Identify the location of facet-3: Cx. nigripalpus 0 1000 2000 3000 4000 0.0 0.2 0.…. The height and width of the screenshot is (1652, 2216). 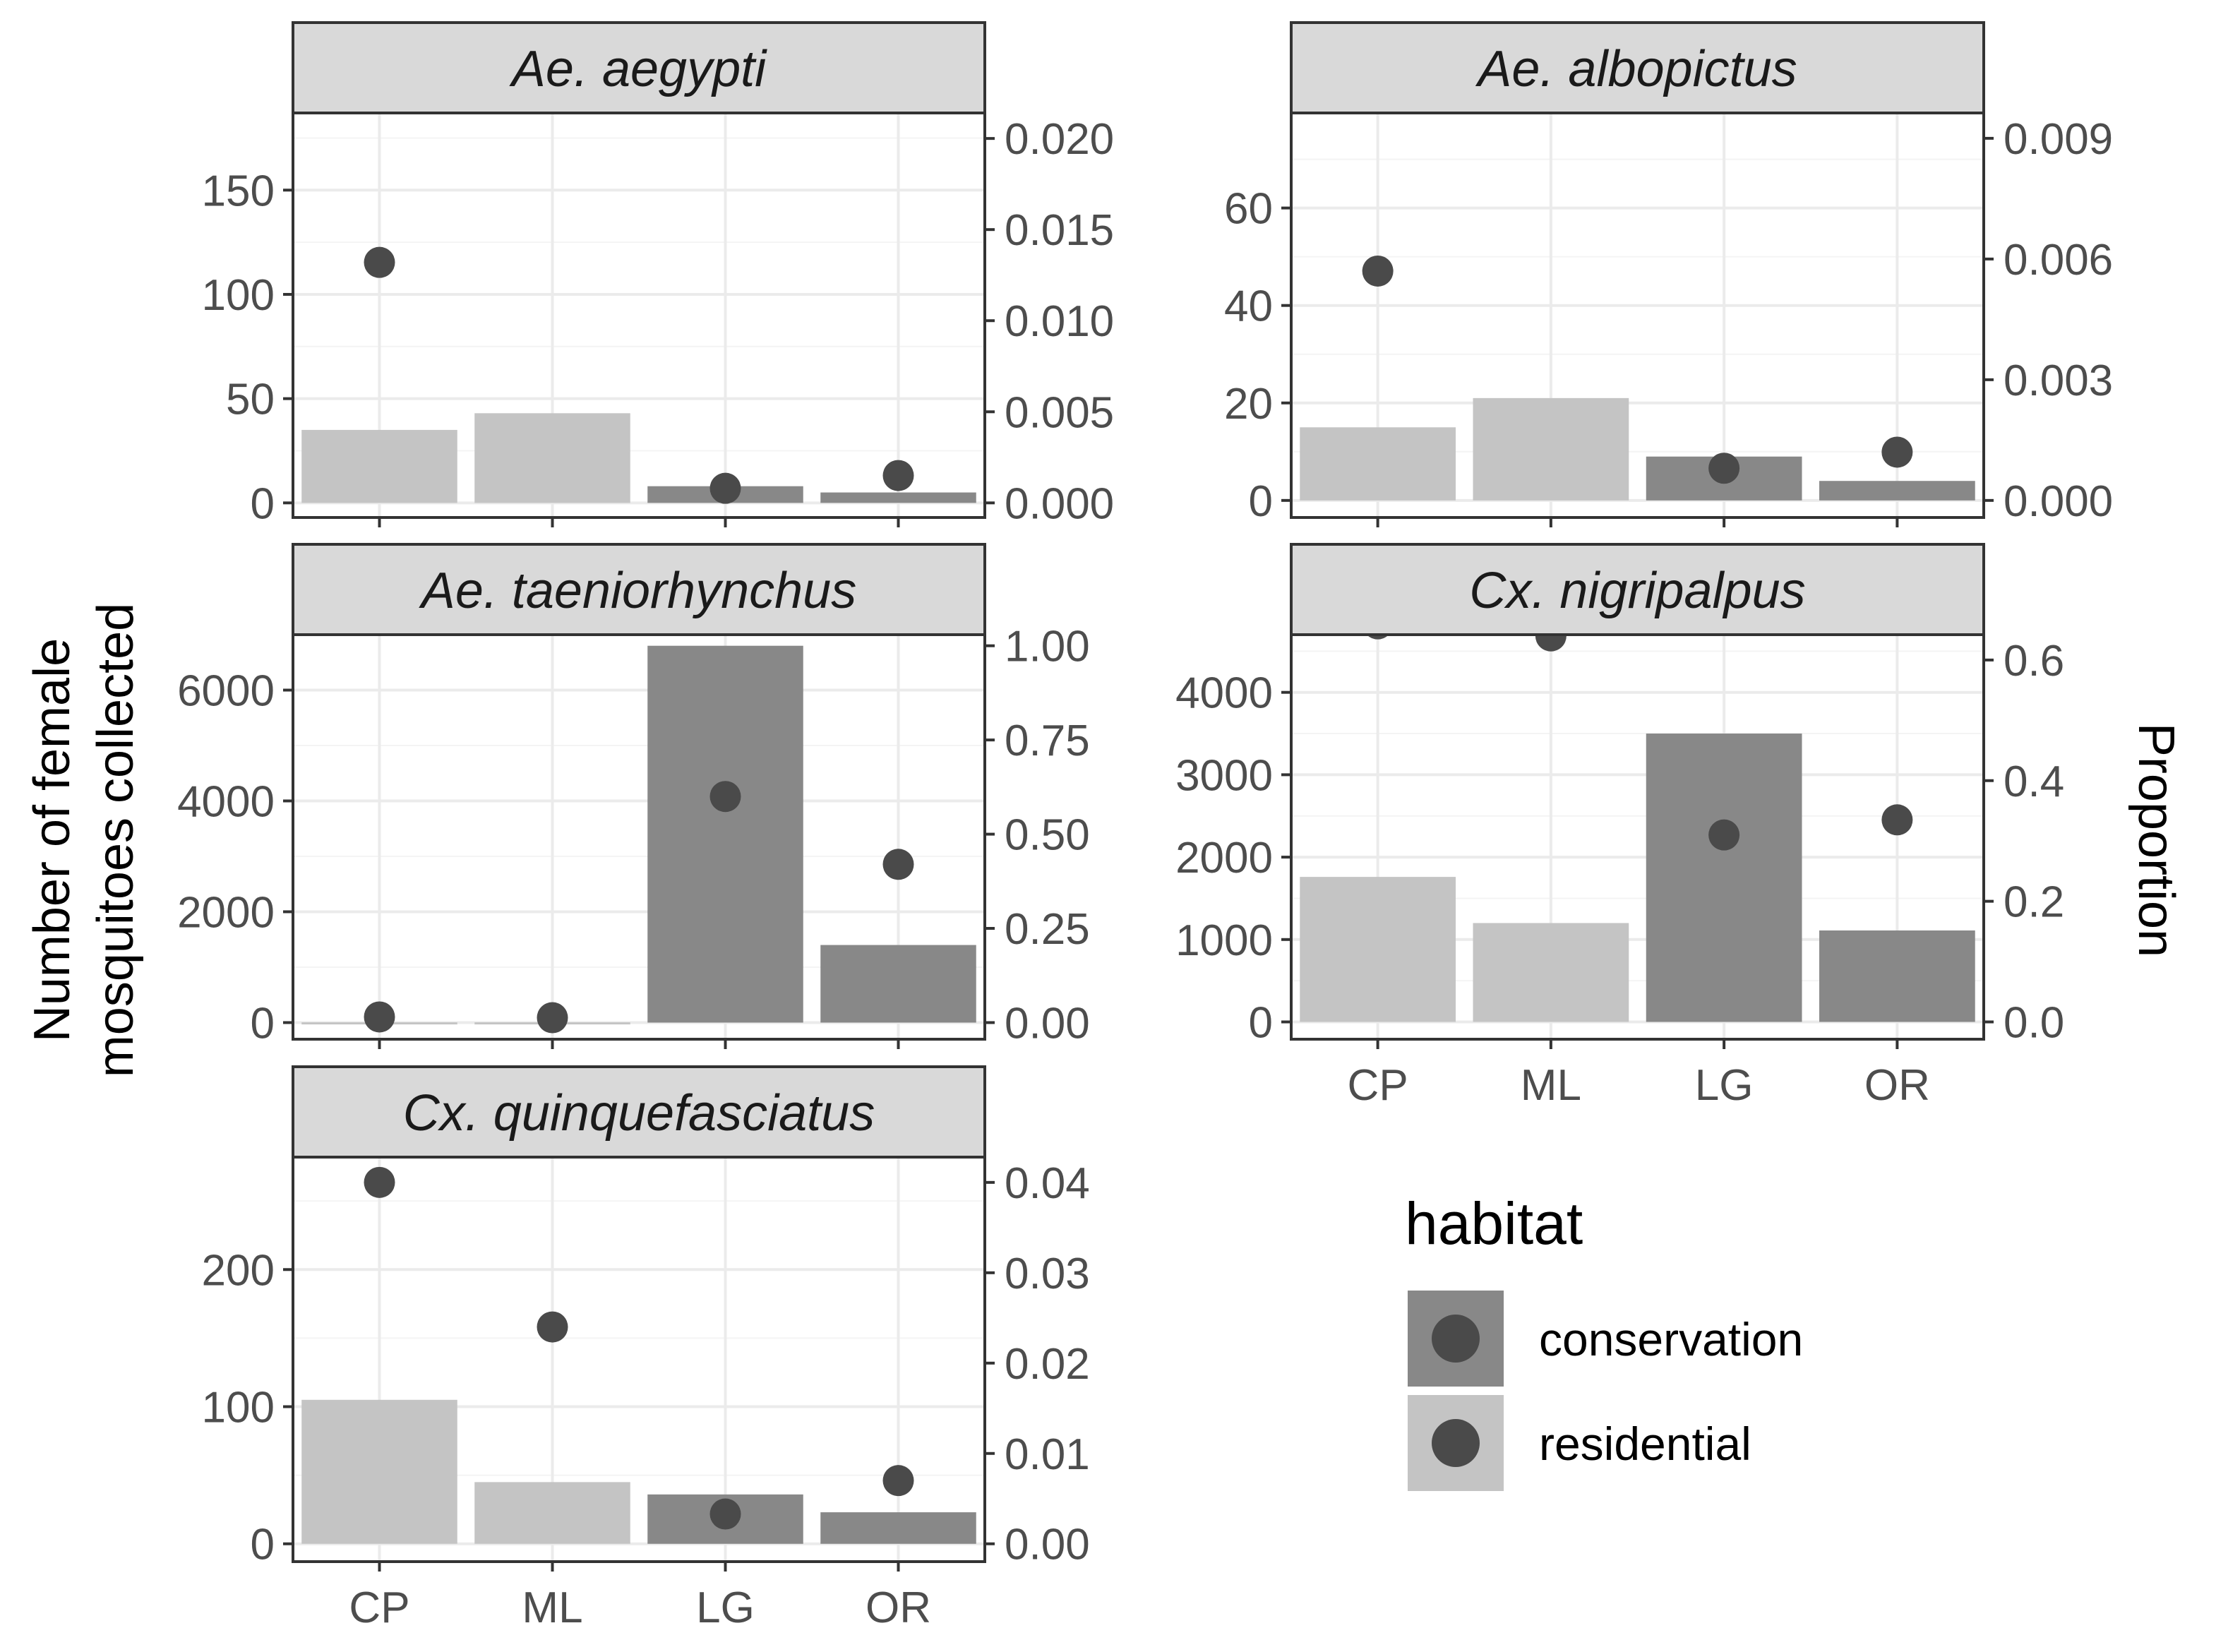
(1619, 826).